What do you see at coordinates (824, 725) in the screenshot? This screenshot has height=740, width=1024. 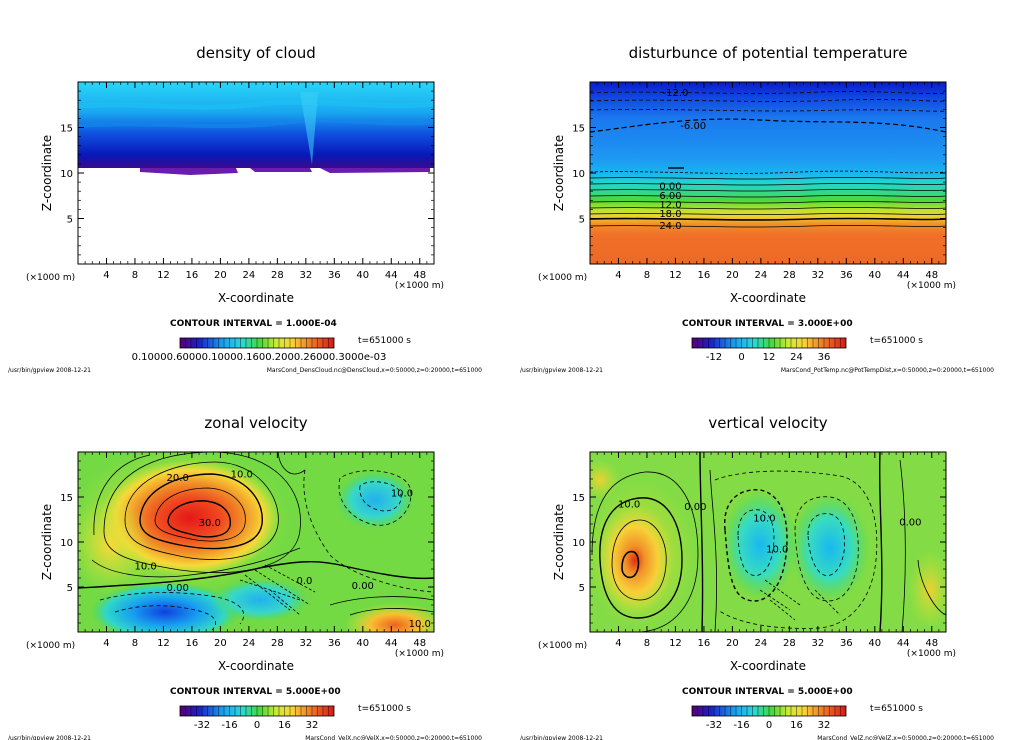 I see `colorbar-tick-label: 32` at bounding box center [824, 725].